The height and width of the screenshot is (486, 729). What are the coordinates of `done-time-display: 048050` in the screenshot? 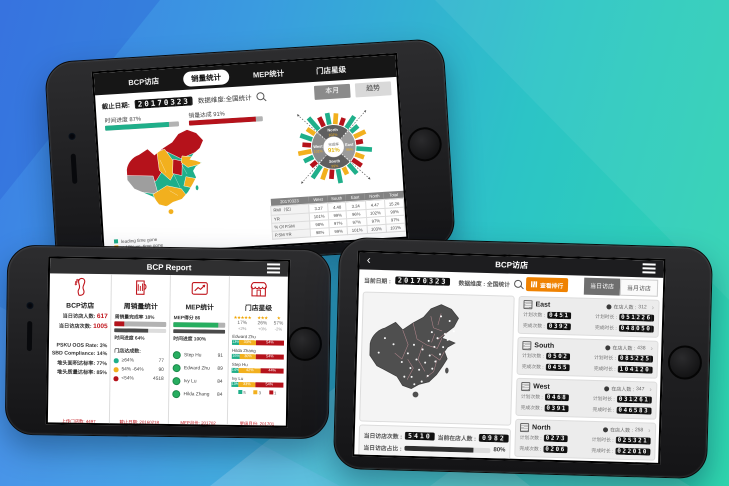 It's located at (636, 328).